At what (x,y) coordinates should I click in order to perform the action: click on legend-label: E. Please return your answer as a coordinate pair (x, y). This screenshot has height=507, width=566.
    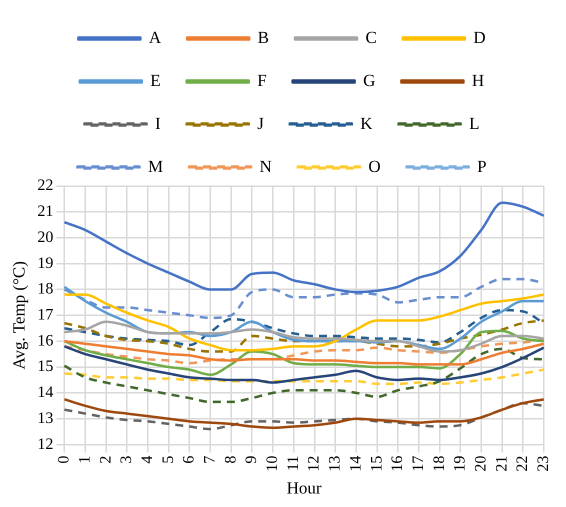
    Looking at the image, I should click on (155, 80).